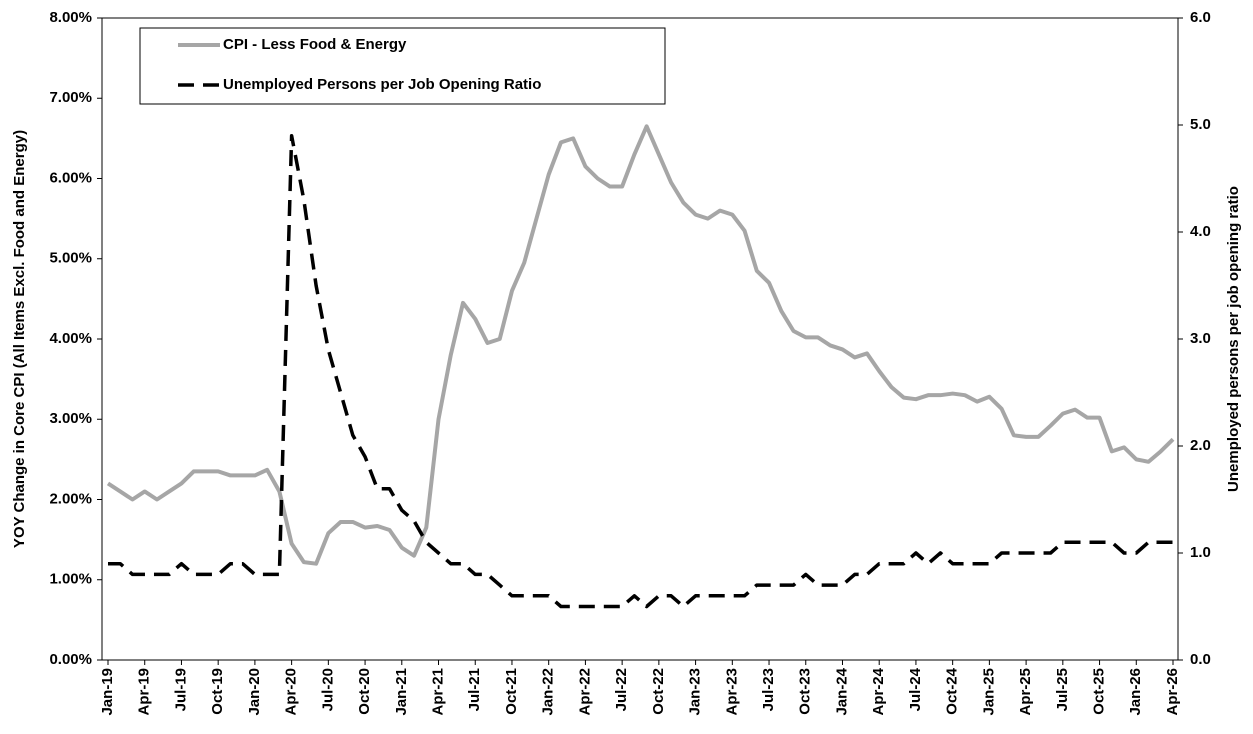 The image size is (1253, 734). Describe the element at coordinates (1062, 689) in the screenshot. I see `x-tick-label: Jul-25` at that location.